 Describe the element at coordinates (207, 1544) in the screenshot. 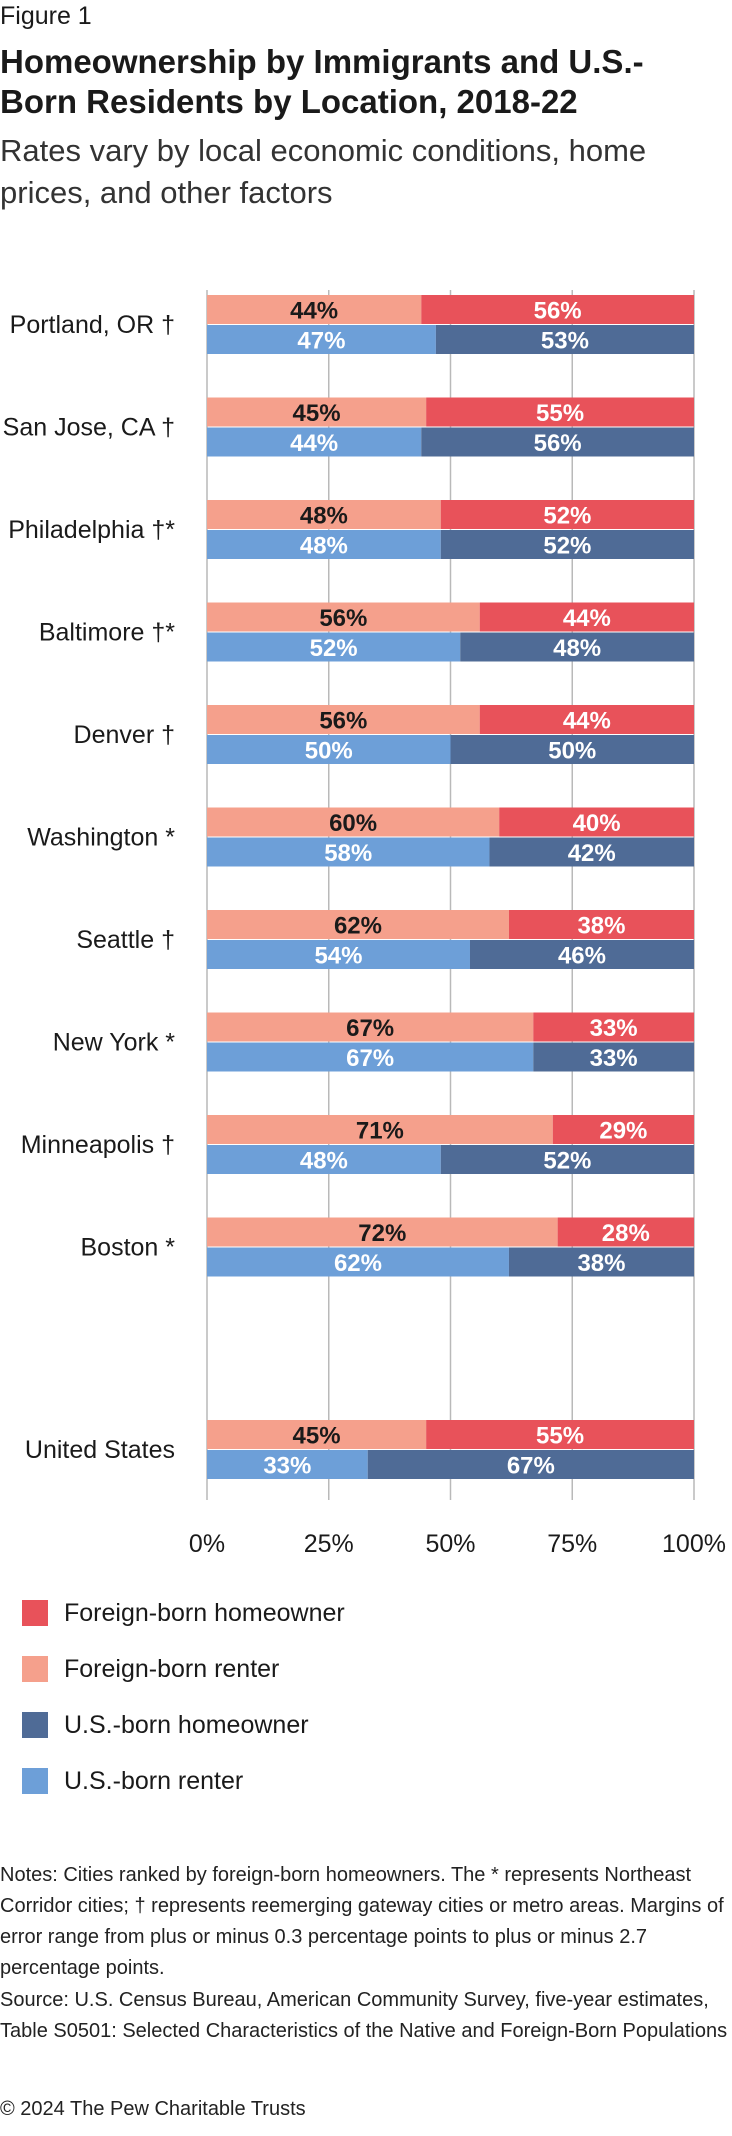

I see `x-tick-label: 0%` at that location.